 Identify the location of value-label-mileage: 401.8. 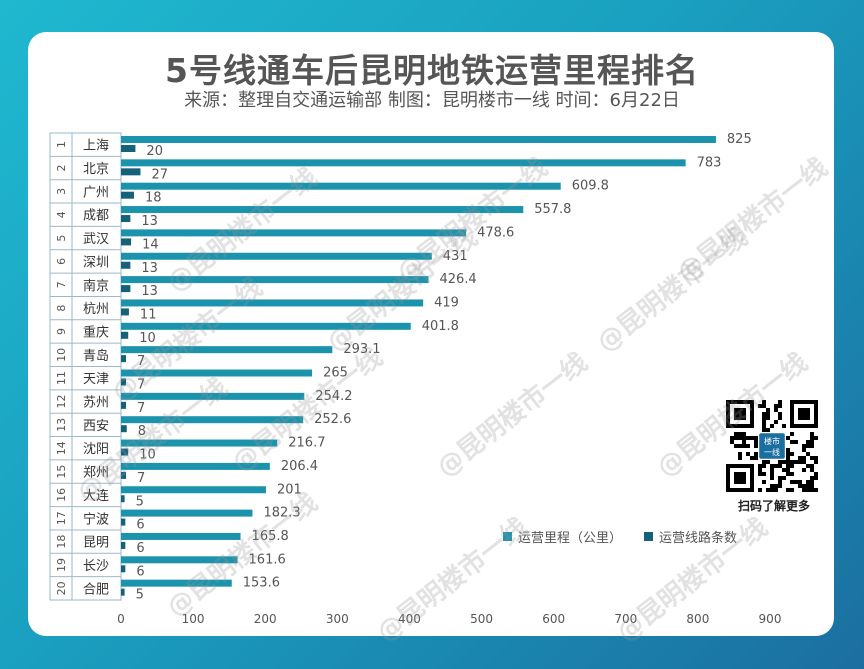
(440, 326).